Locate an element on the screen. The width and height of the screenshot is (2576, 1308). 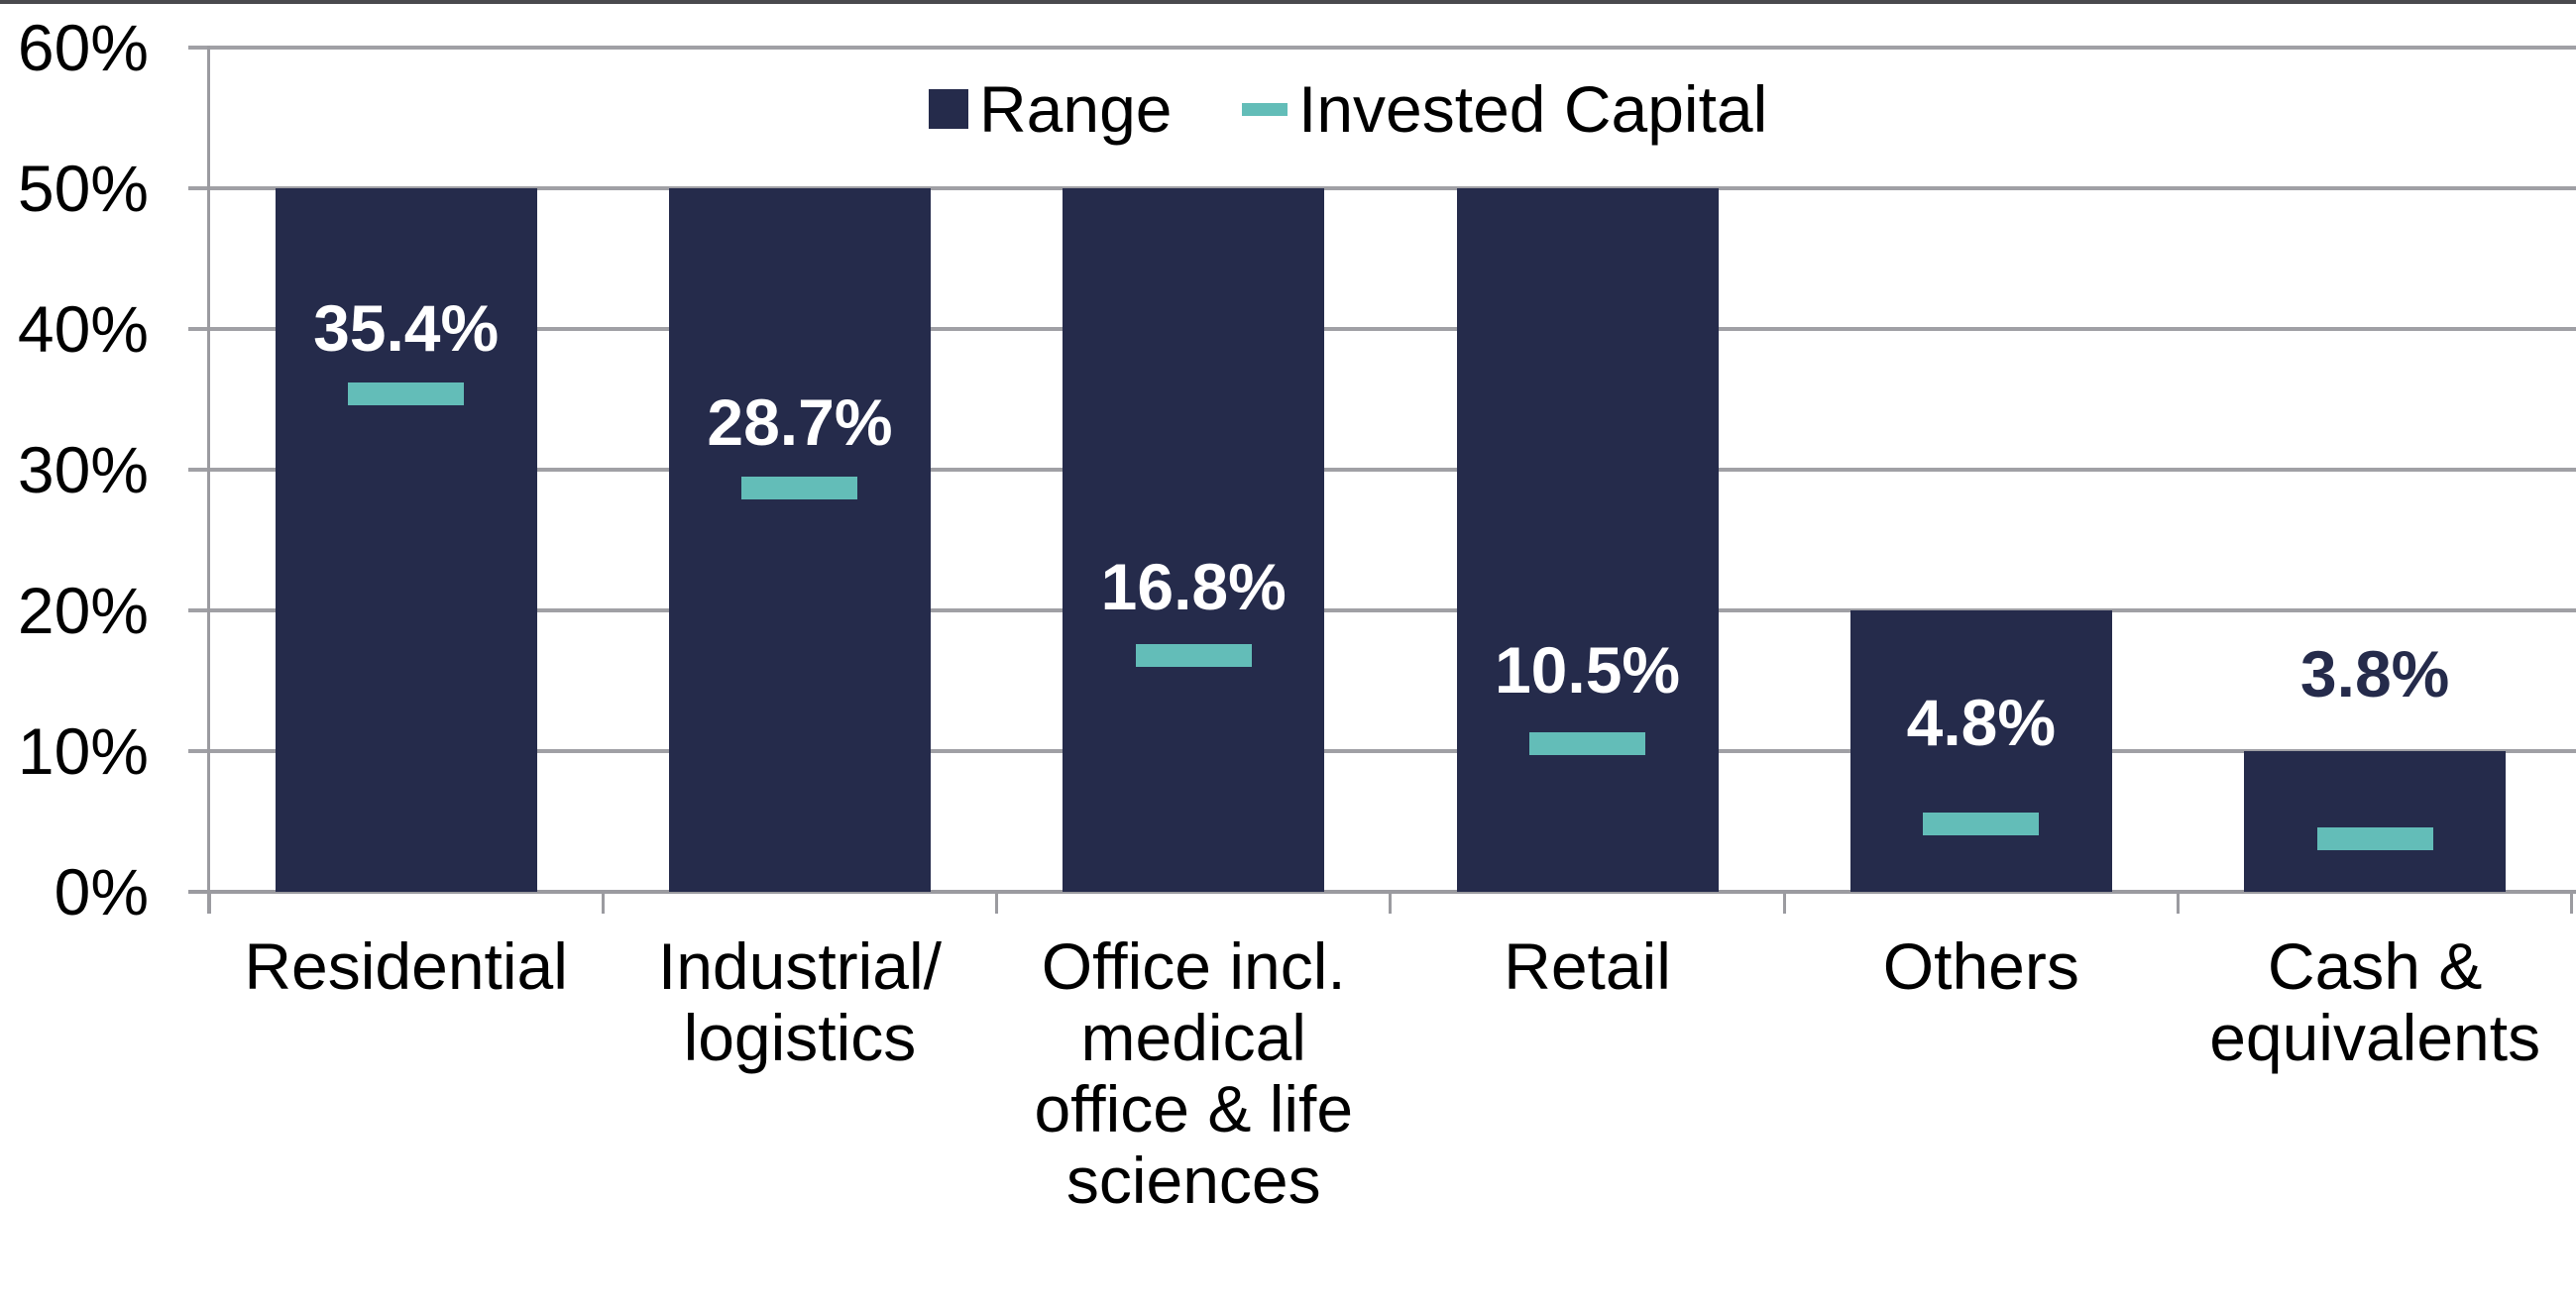
invested-capital-value-label: 16.8% is located at coordinates (1193, 587).